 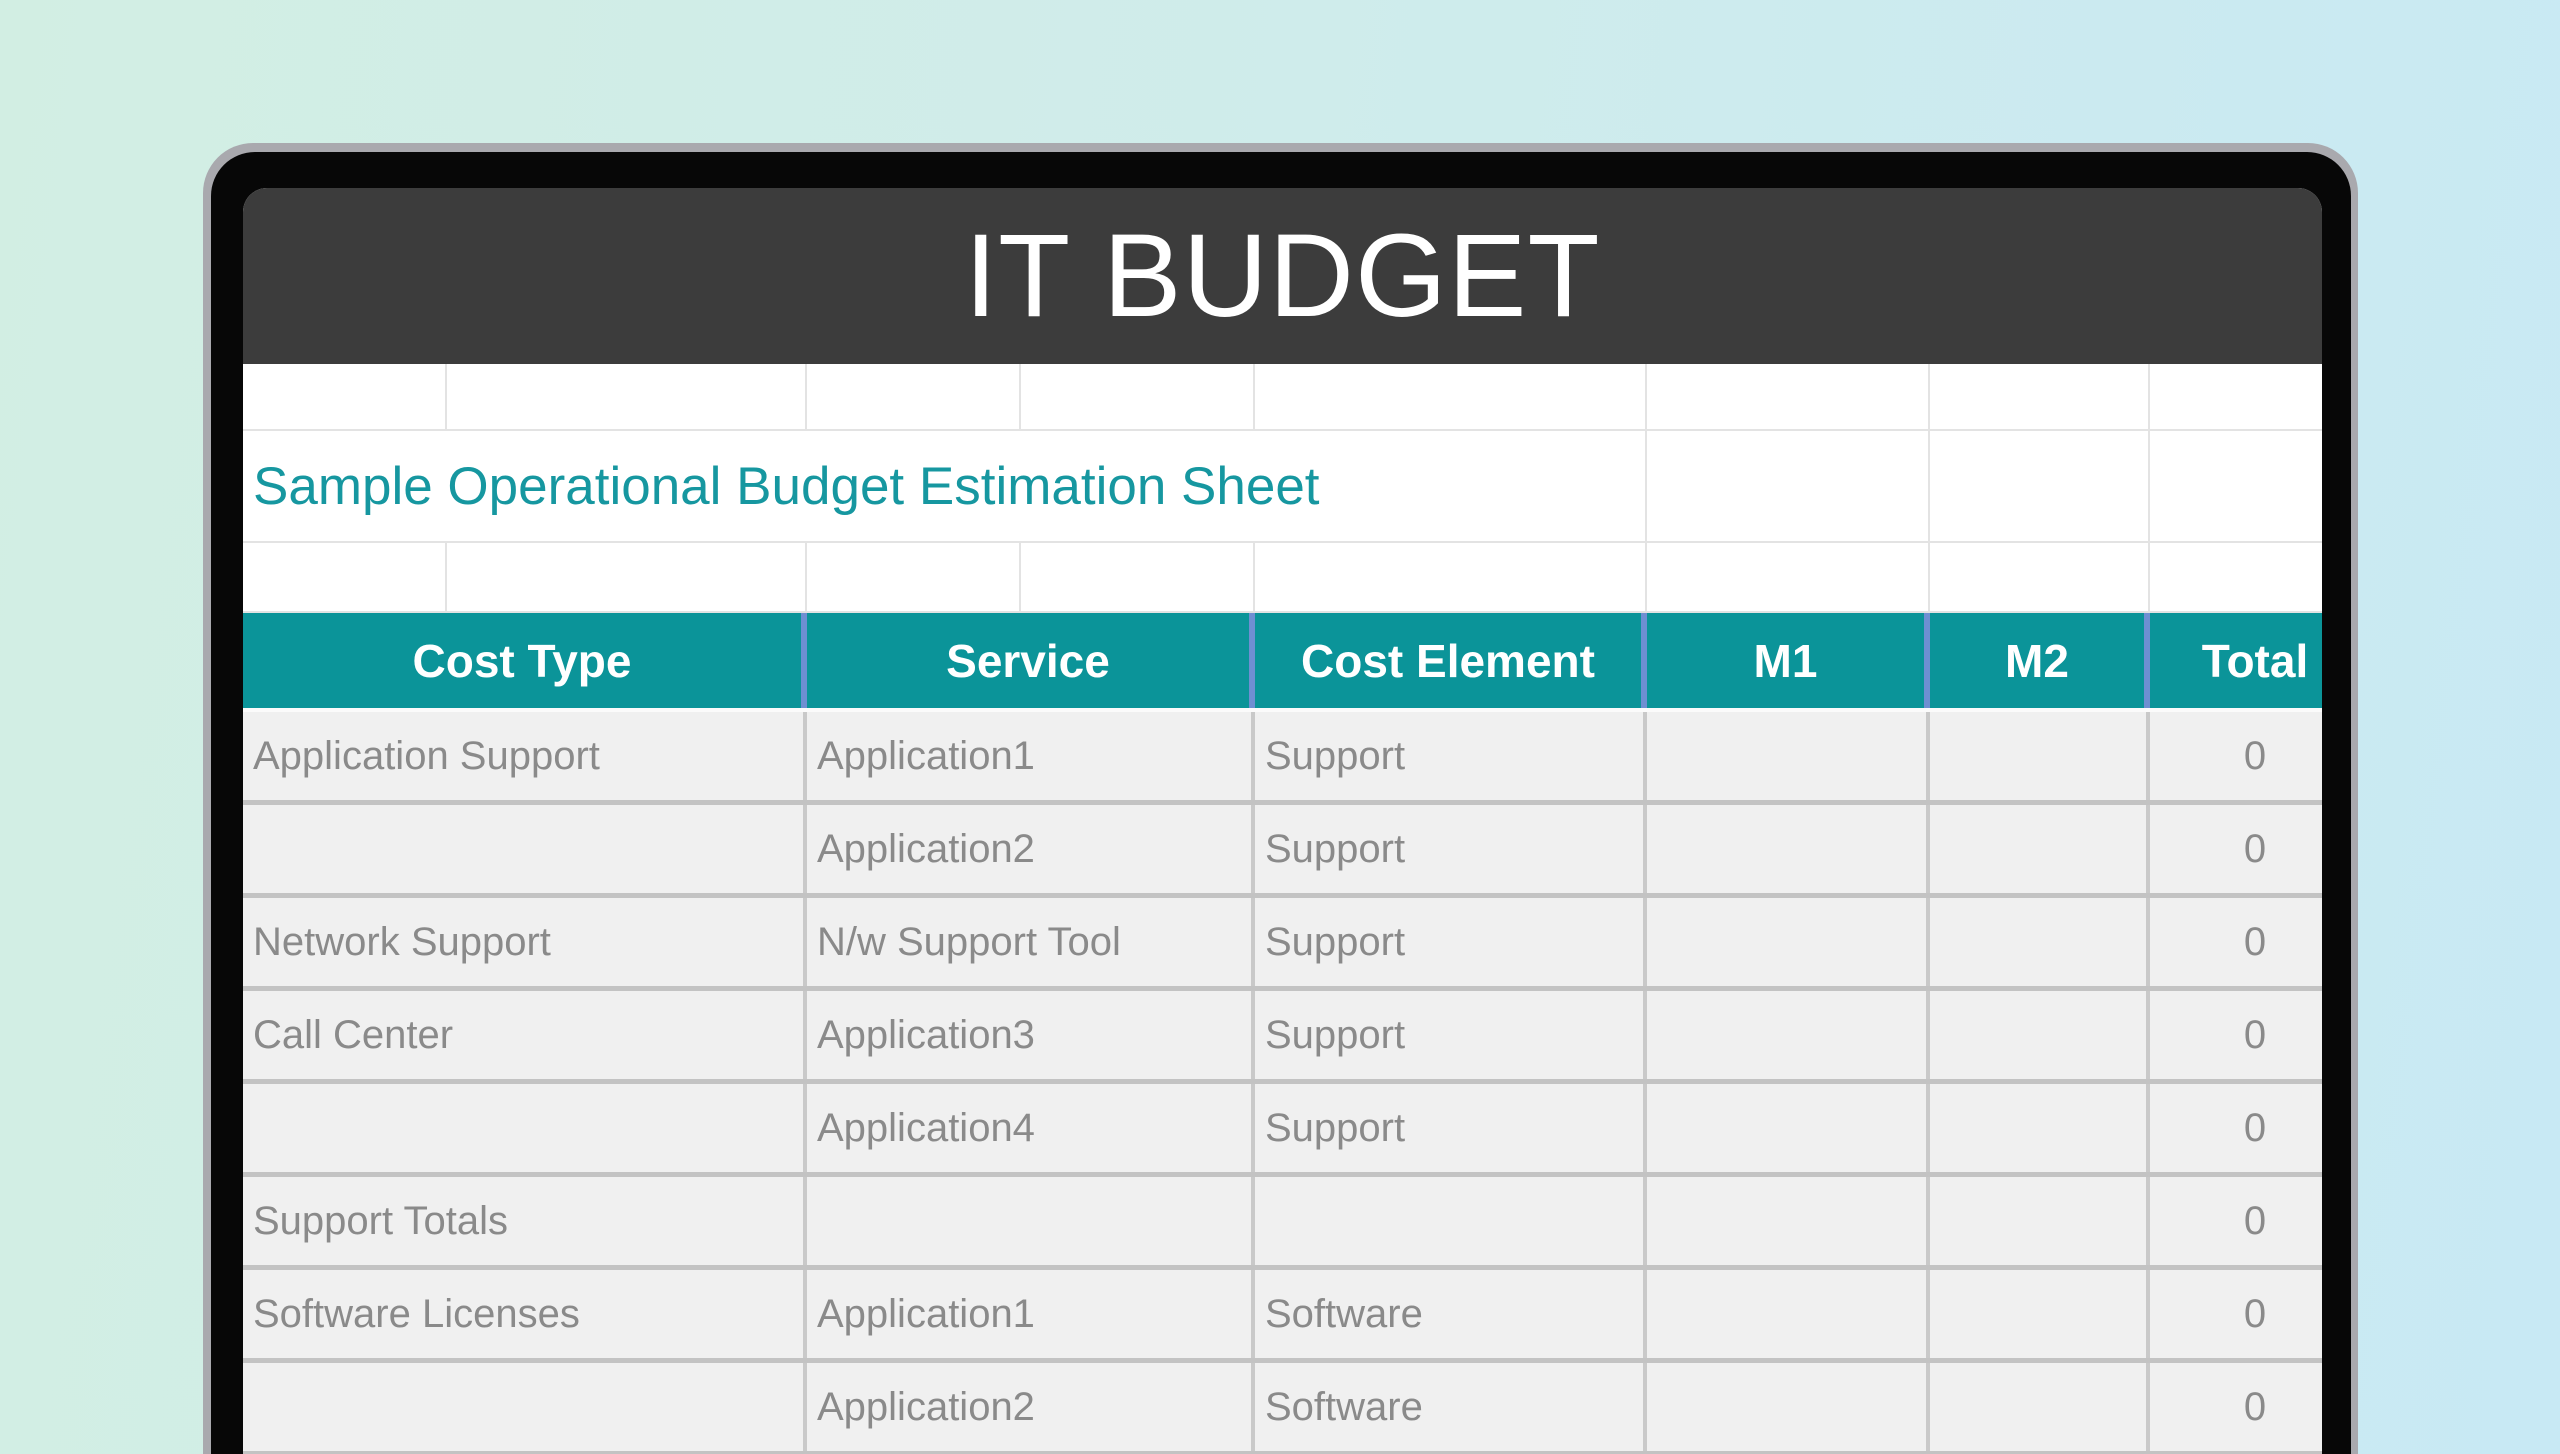 What do you see at coordinates (1031, 1221) in the screenshot?
I see `cell-service` at bounding box center [1031, 1221].